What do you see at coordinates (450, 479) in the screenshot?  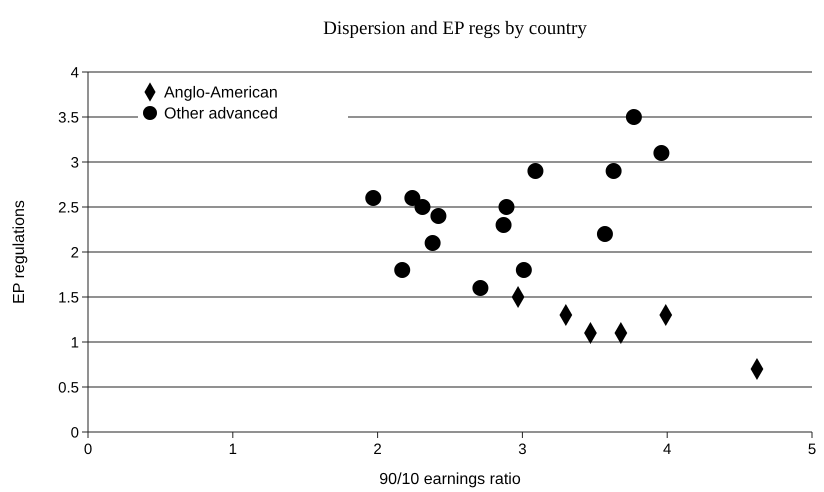 I see `x-axis-title: 90/10 earnings ratio` at bounding box center [450, 479].